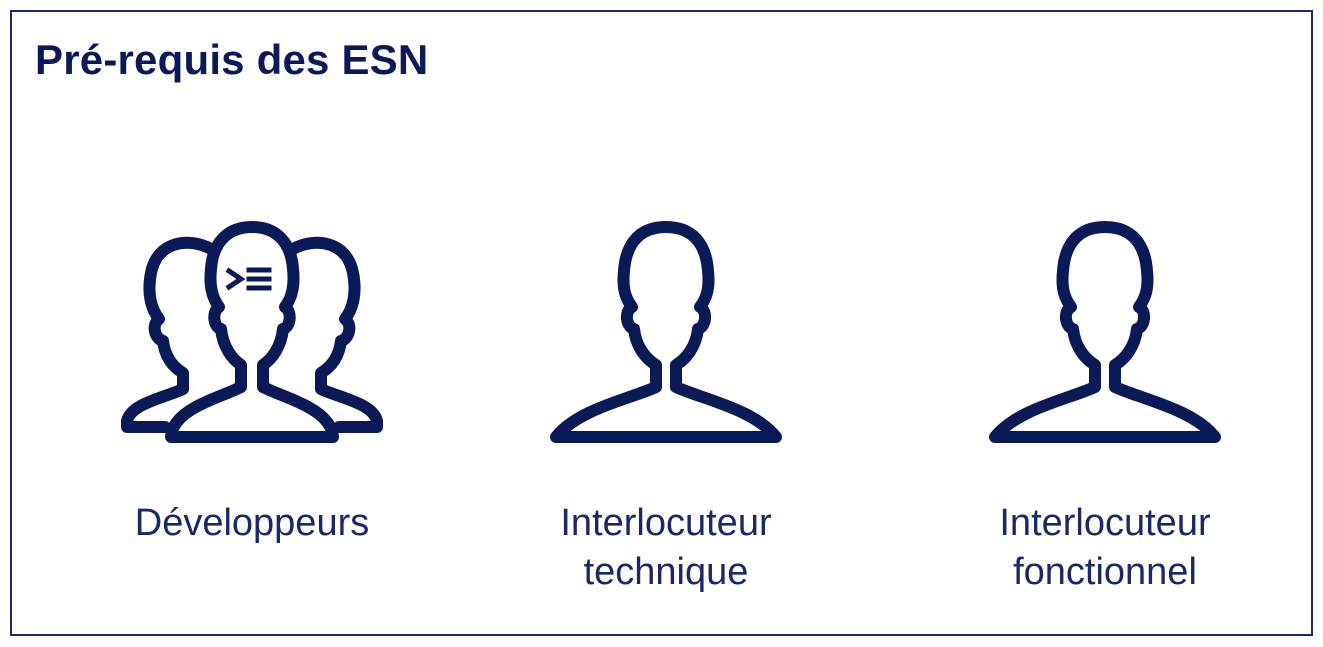 The height and width of the screenshot is (647, 1323). What do you see at coordinates (252, 523) in the screenshot?
I see `role-label: Développeurs` at bounding box center [252, 523].